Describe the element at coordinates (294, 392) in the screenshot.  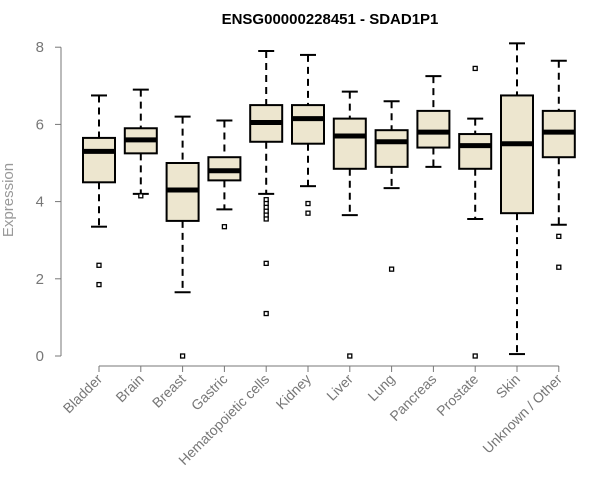
I see `x-tick-label: Kidney` at that location.